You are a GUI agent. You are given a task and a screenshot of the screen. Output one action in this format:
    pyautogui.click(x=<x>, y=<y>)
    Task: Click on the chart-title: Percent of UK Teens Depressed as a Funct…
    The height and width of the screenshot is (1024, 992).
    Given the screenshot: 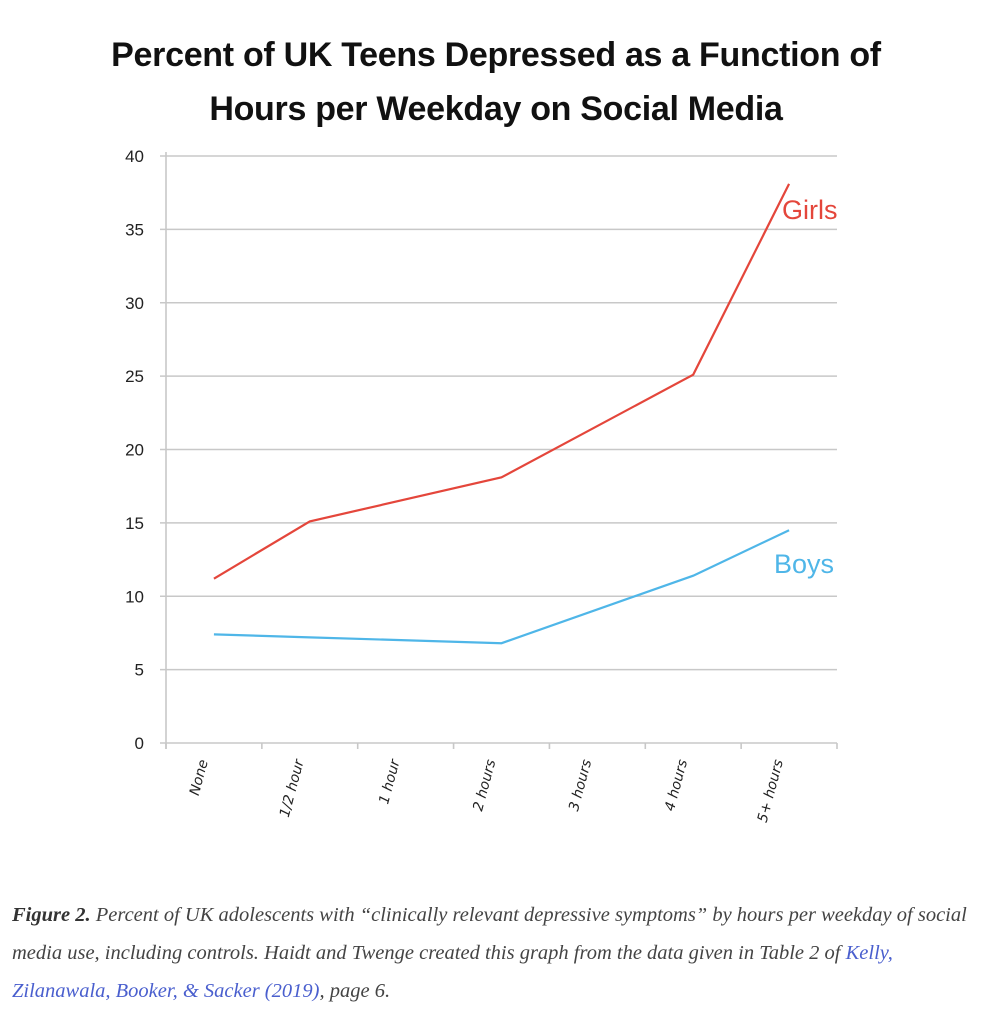 What is the action you would take?
    pyautogui.click(x=496, y=82)
    